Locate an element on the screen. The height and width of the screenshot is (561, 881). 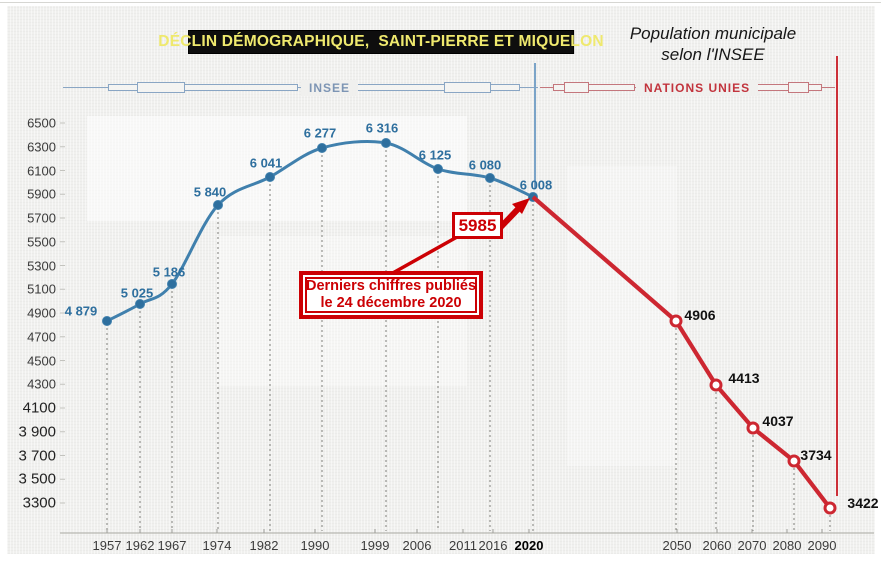
latest-figure-callout: 5985 is located at coordinates (477, 225).